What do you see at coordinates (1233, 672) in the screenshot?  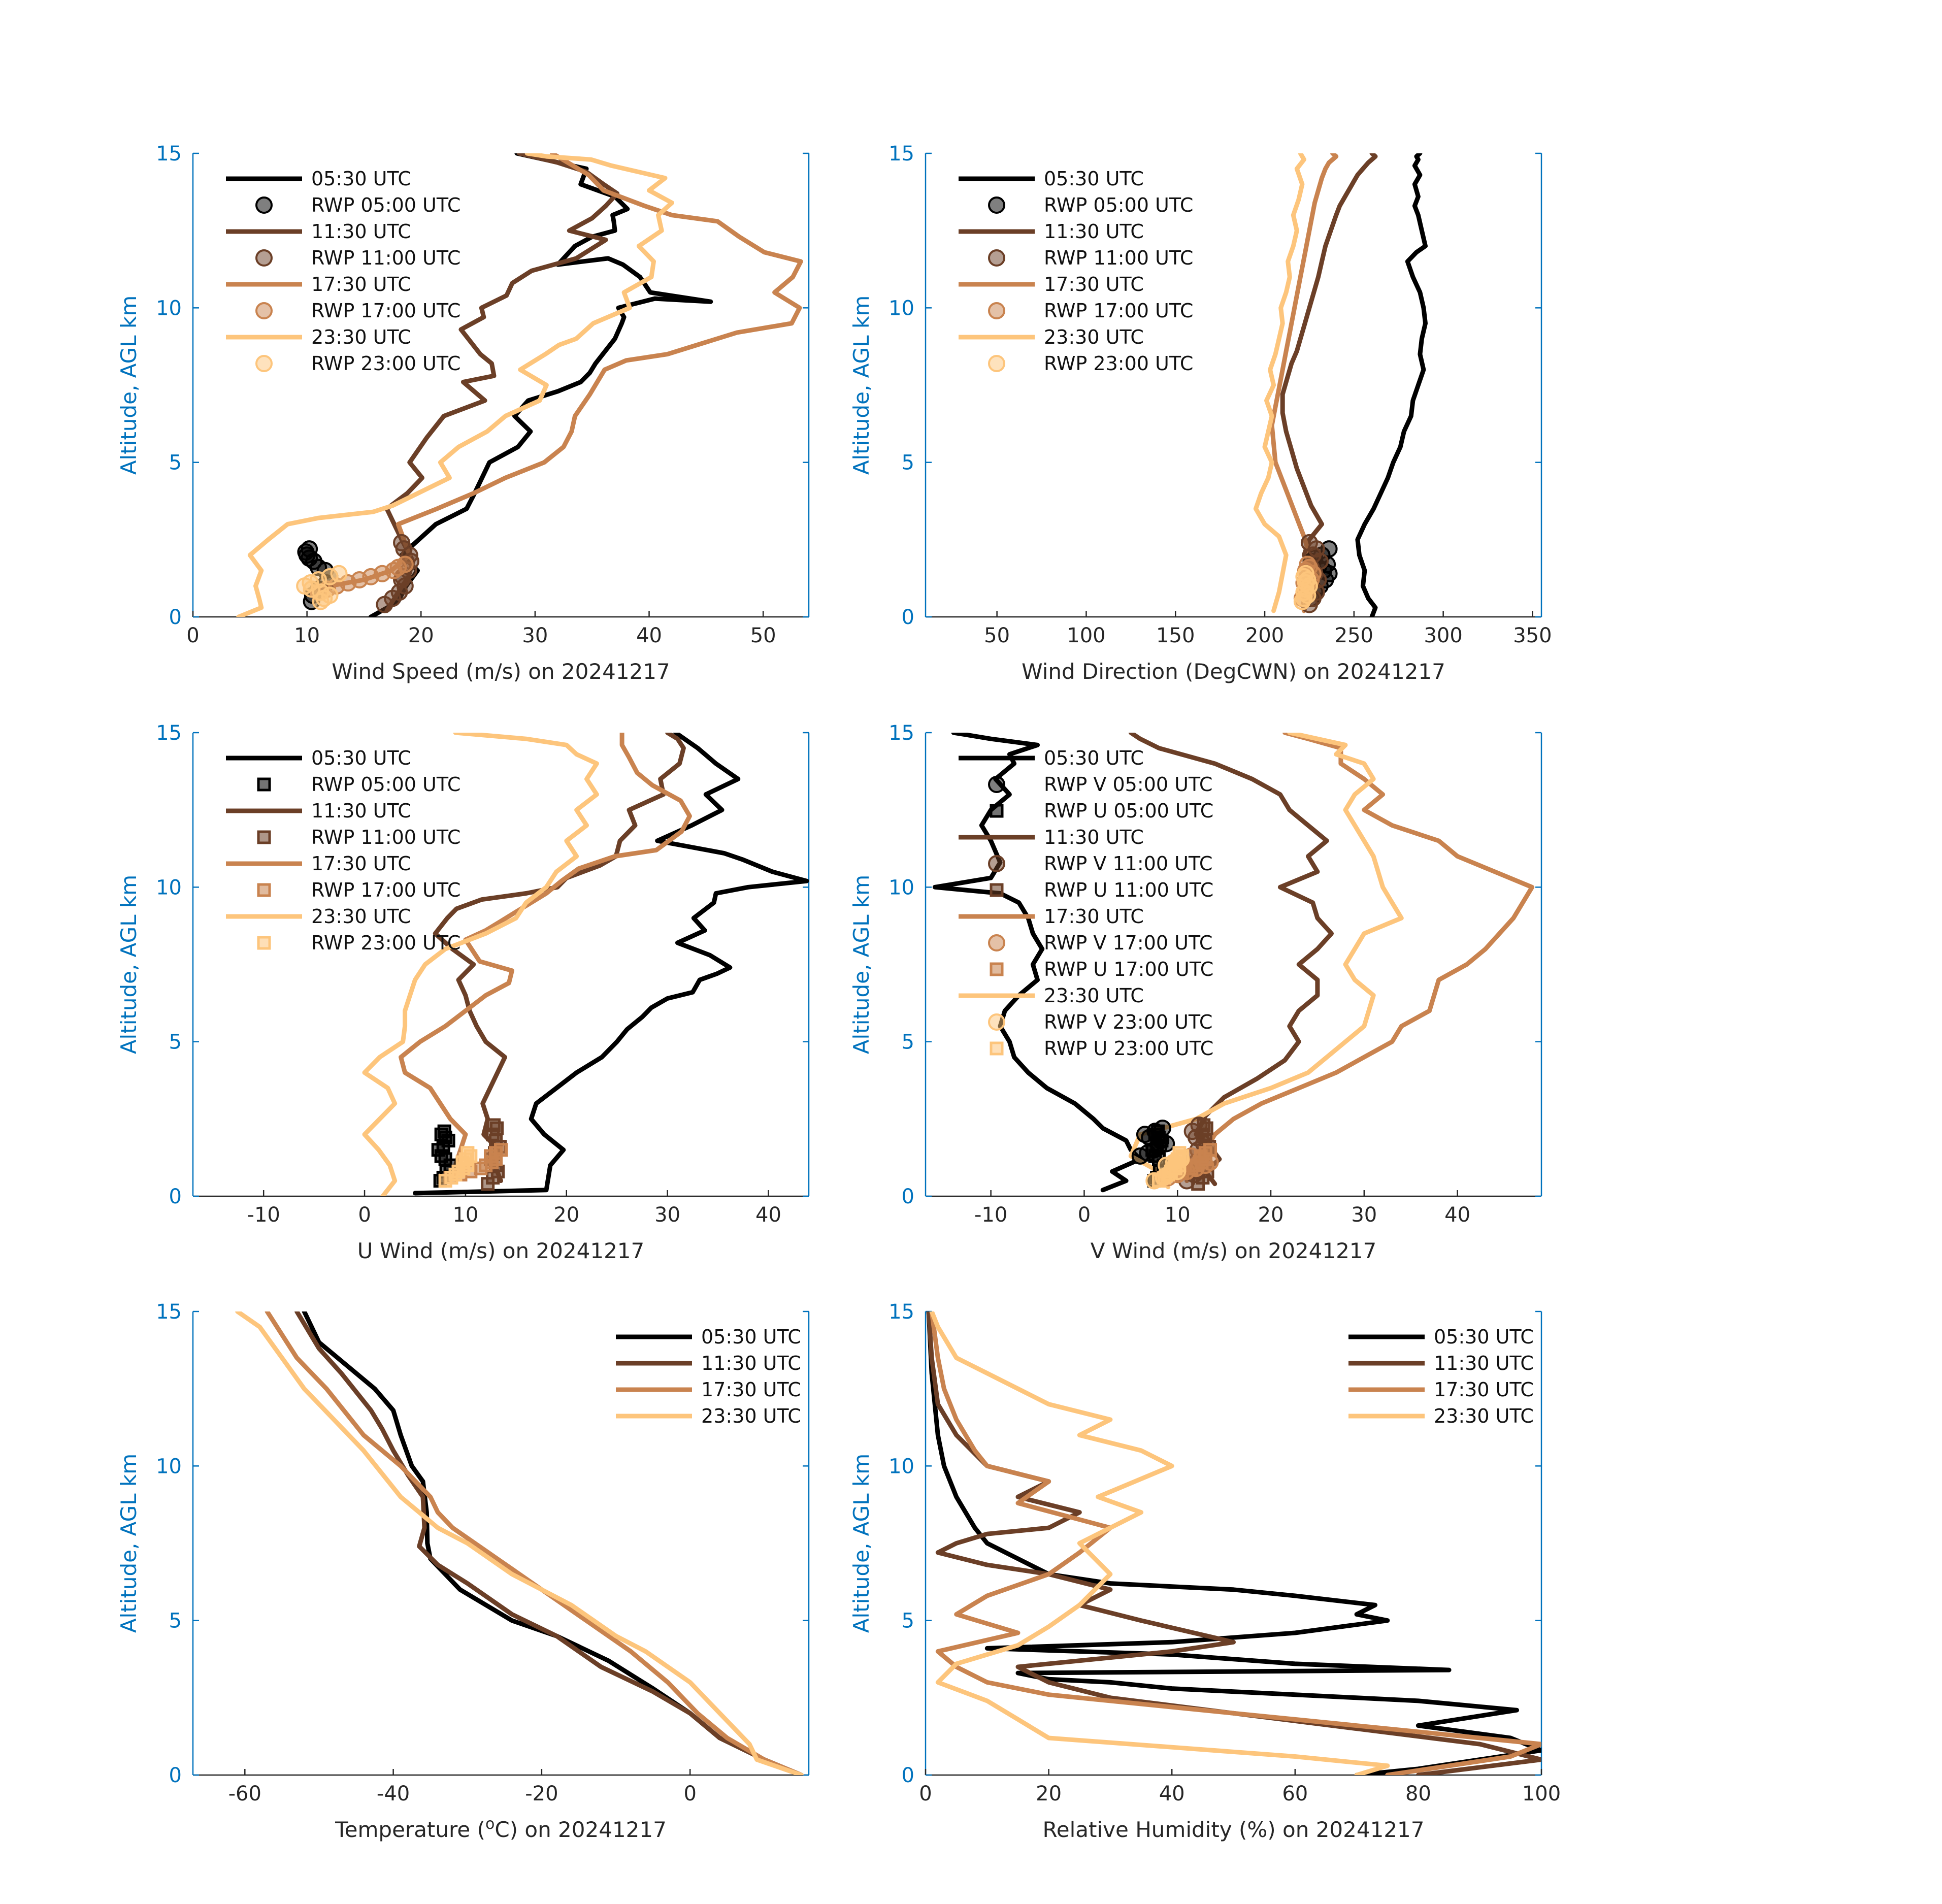 I see `x-axis-title: Wind Direction (DegCWN) on 20241217` at bounding box center [1233, 672].